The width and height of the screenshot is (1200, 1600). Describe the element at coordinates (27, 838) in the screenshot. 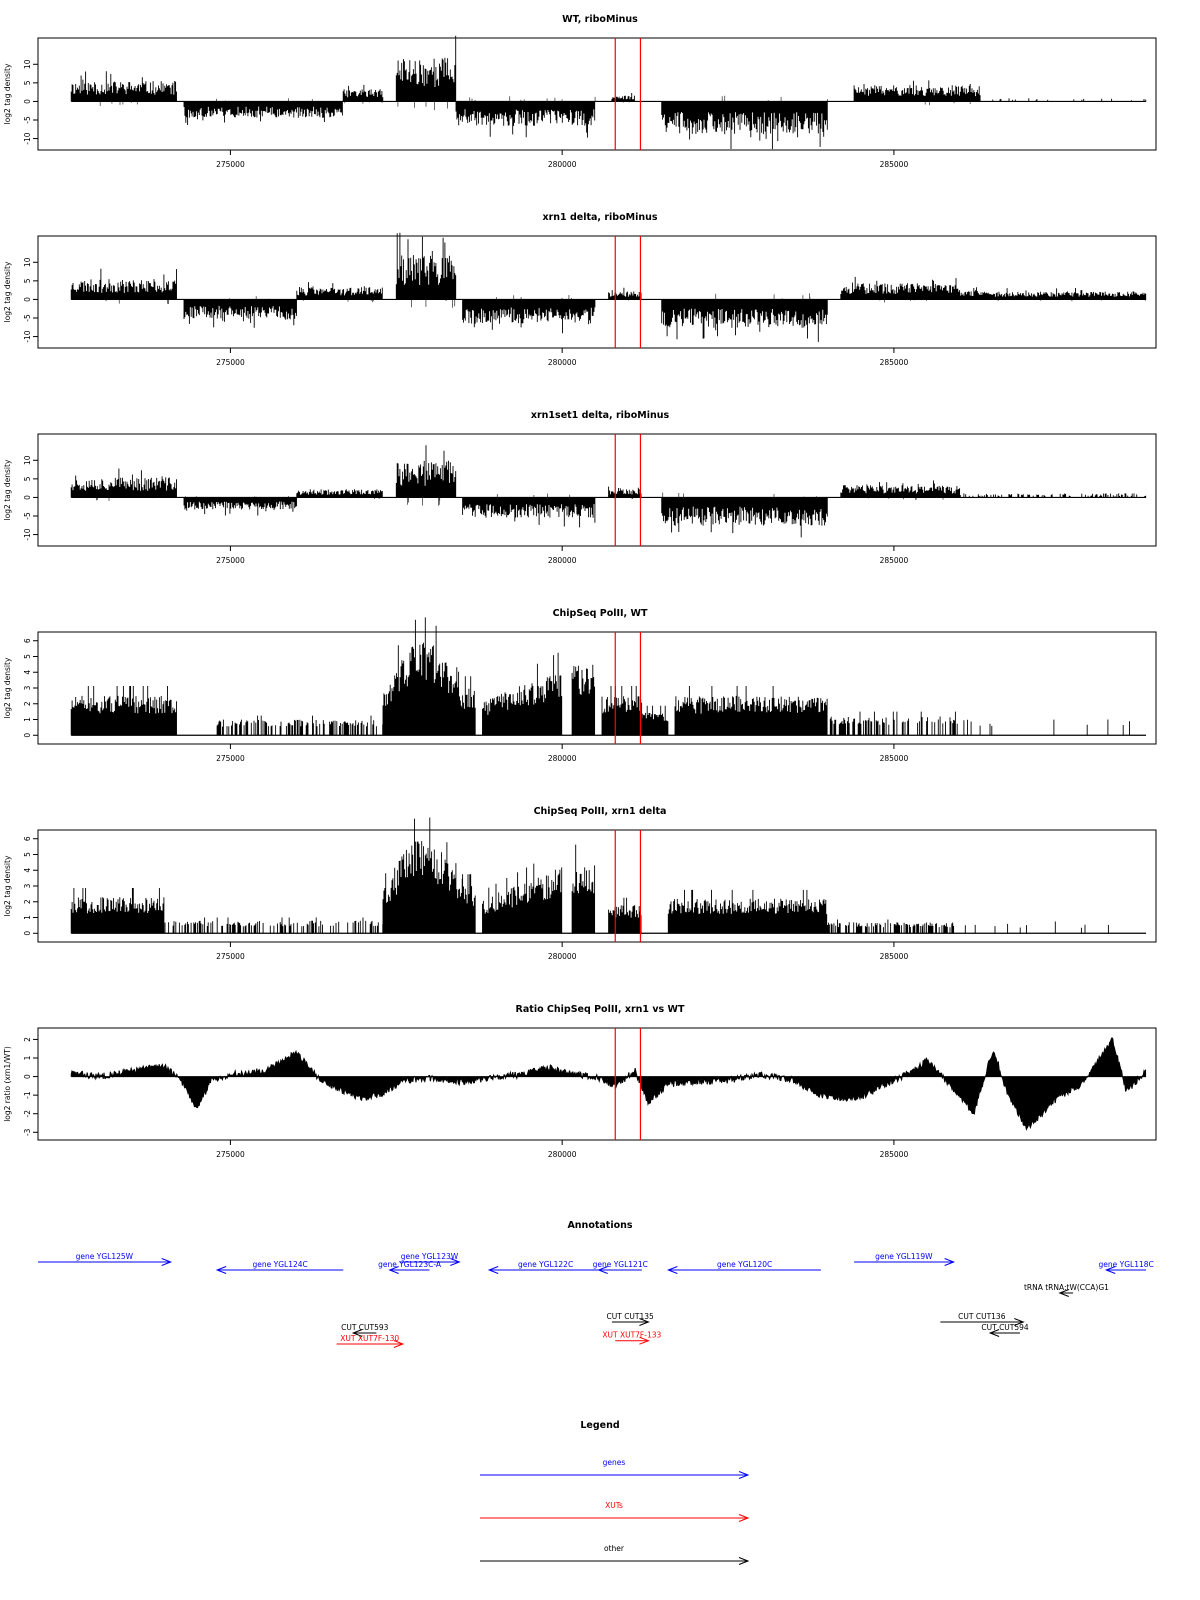

I see `y-tick-label: 6` at that location.